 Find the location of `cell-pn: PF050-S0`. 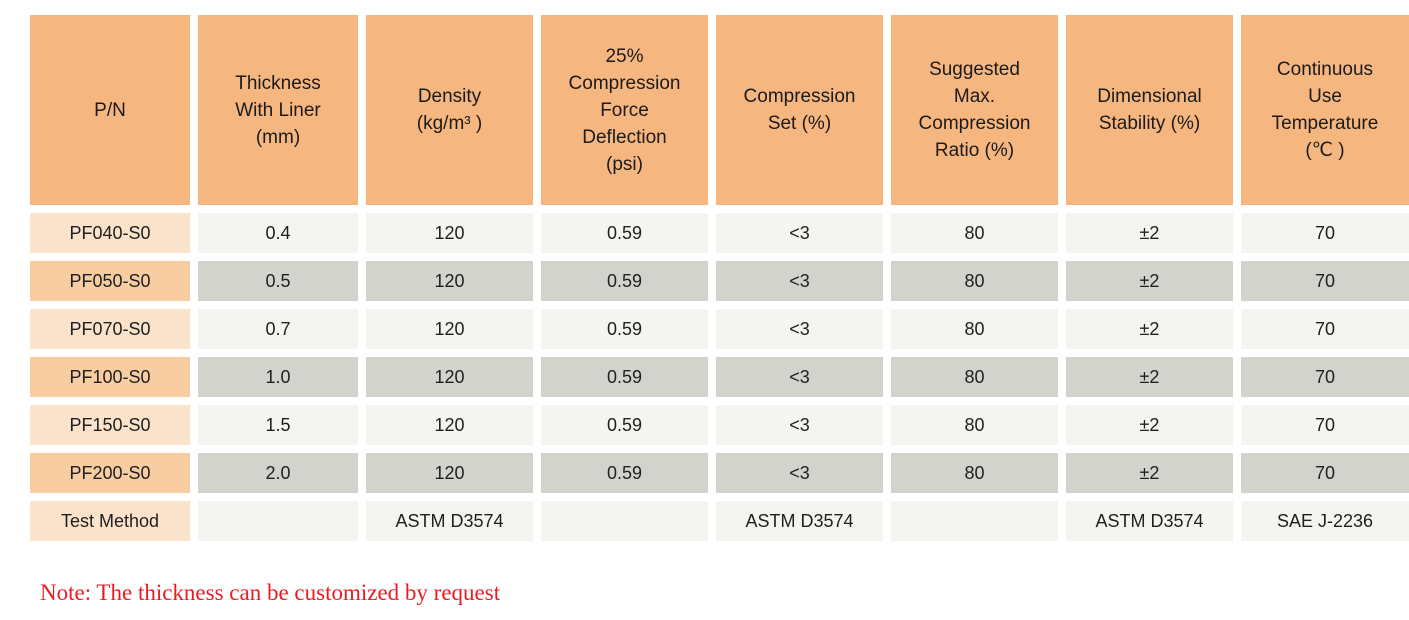

cell-pn: PF050-S0 is located at coordinates (110, 281).